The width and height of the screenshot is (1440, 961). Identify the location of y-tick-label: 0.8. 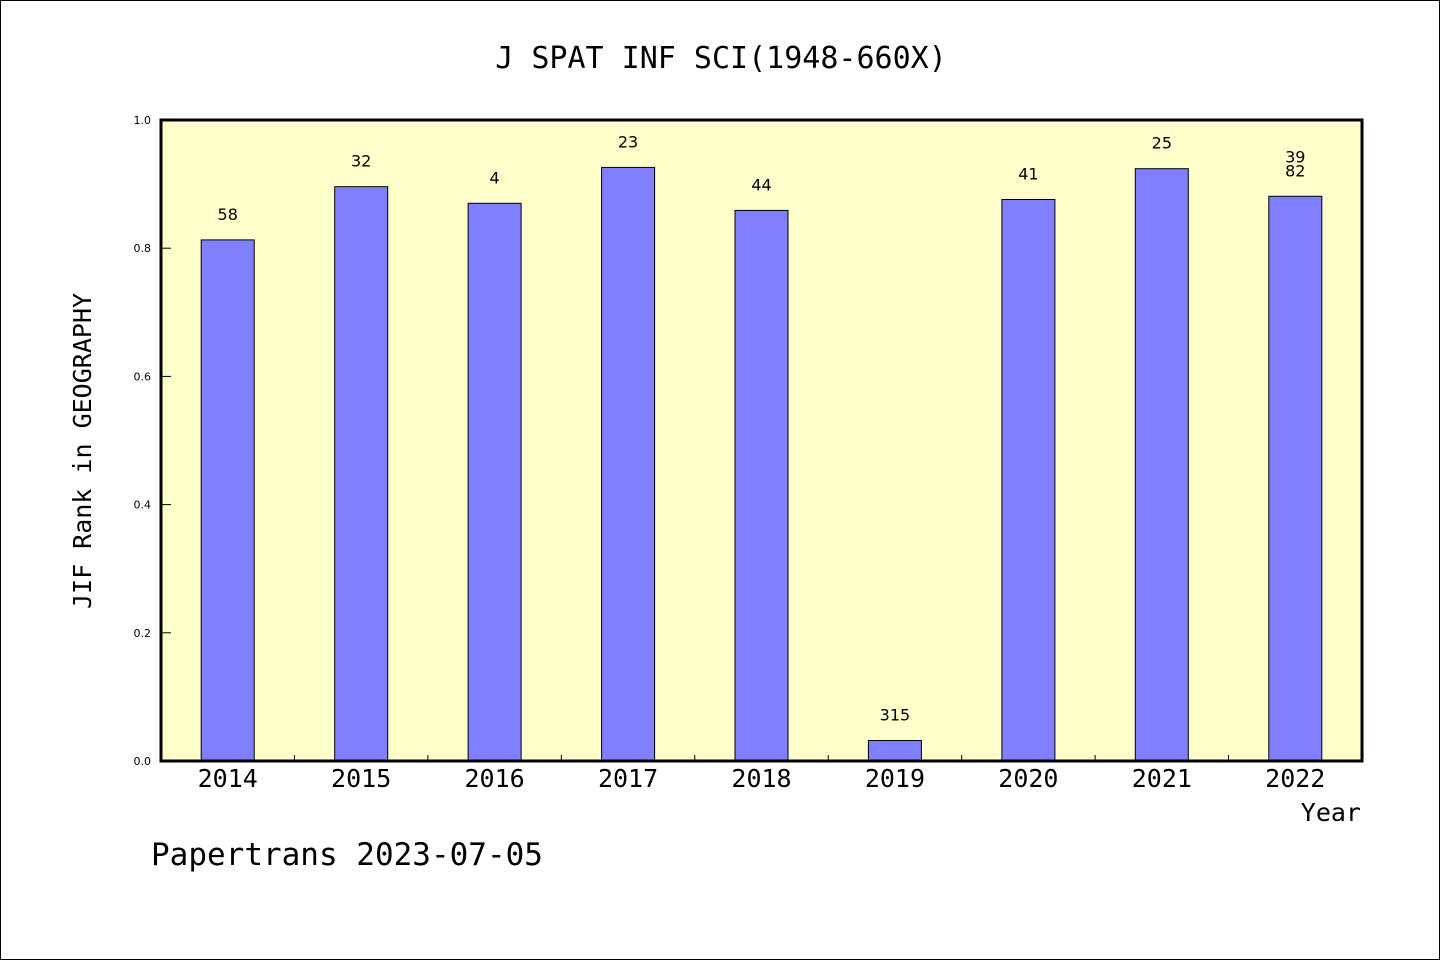
(143, 248).